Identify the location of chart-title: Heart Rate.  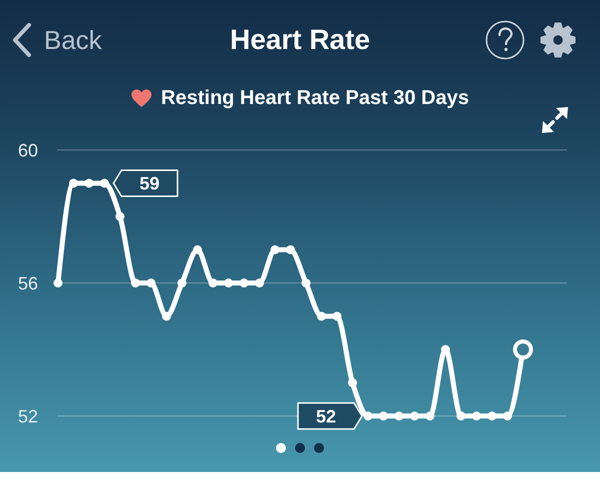
(300, 40).